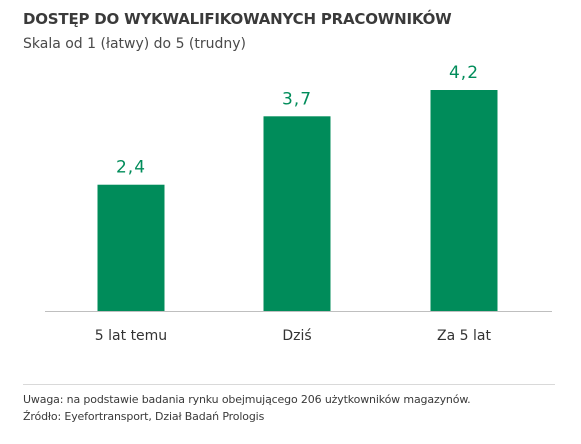  Describe the element at coordinates (464, 73) in the screenshot. I see `value-label-3: 4,2` at that location.